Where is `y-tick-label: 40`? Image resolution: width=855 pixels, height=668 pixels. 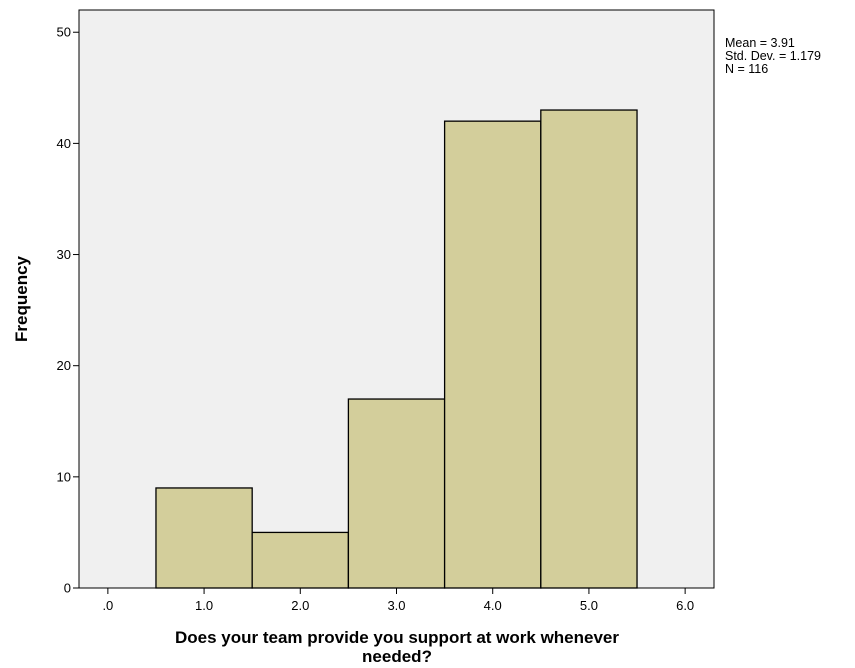 y-tick-label: 40 is located at coordinates (64, 143).